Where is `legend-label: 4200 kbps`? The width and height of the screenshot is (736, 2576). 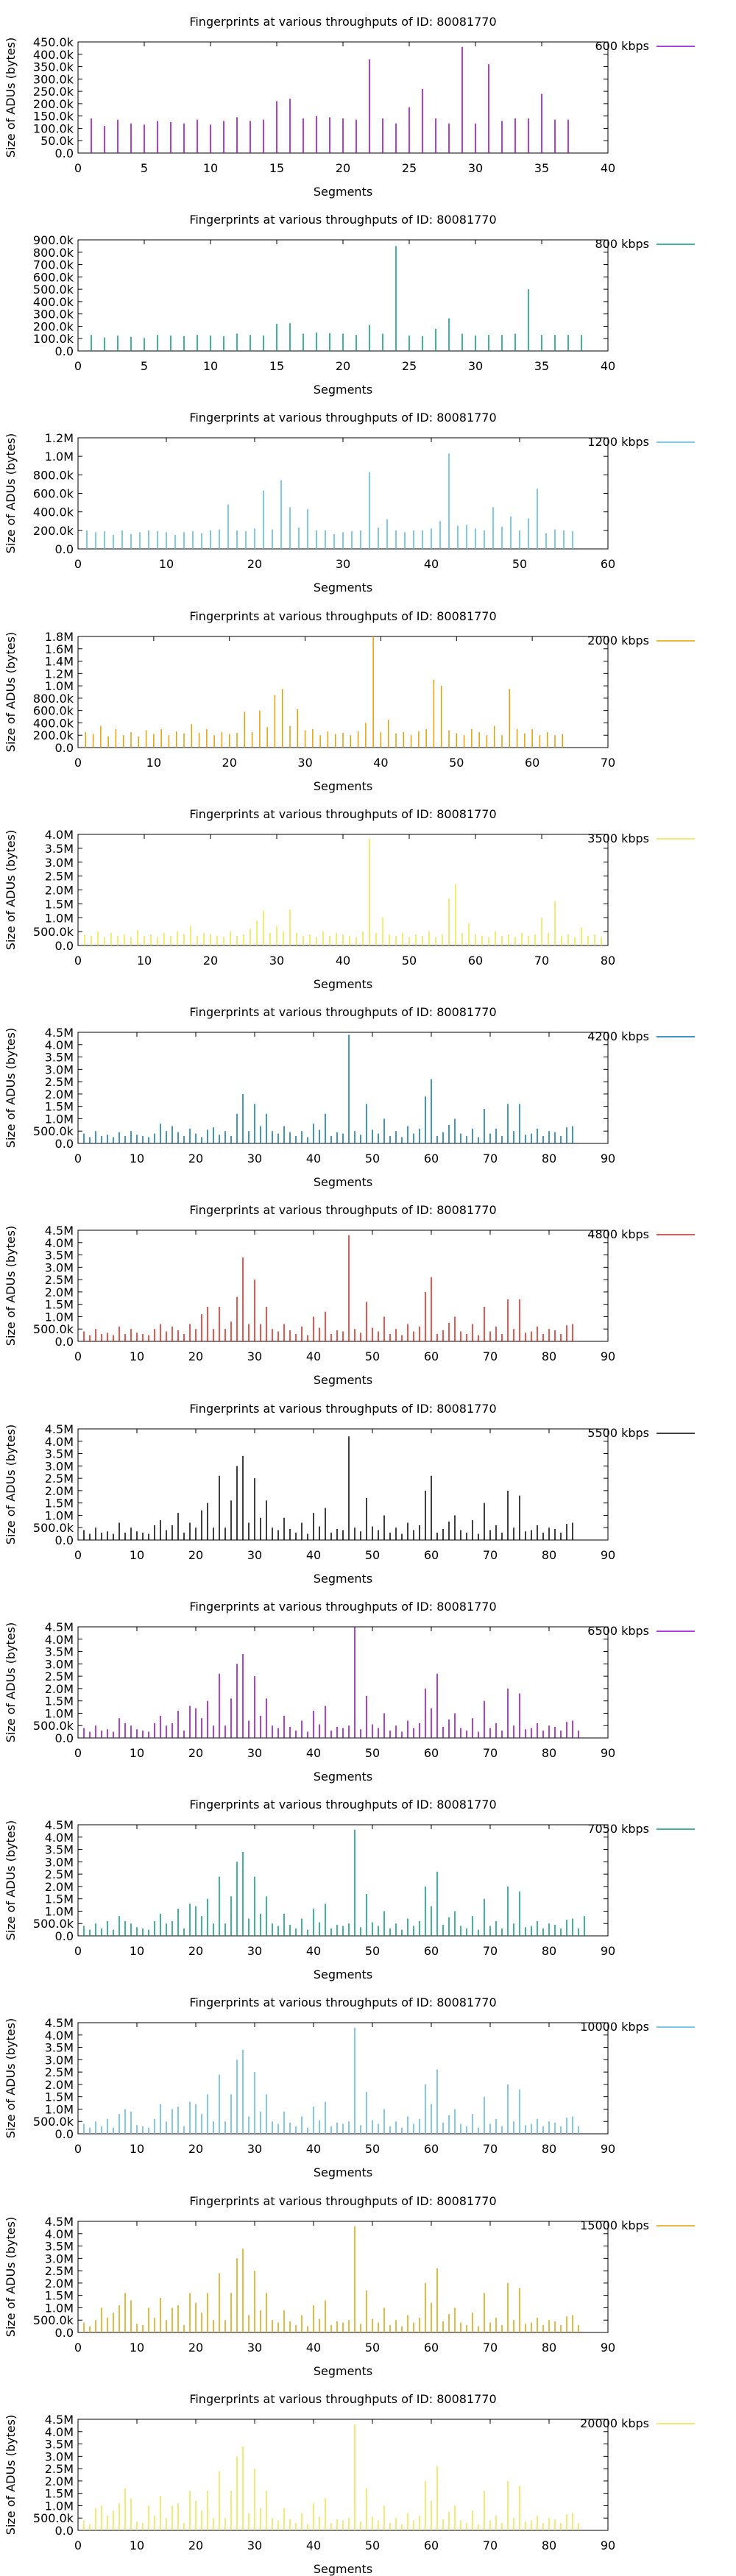
legend-label: 4200 kbps is located at coordinates (618, 1036).